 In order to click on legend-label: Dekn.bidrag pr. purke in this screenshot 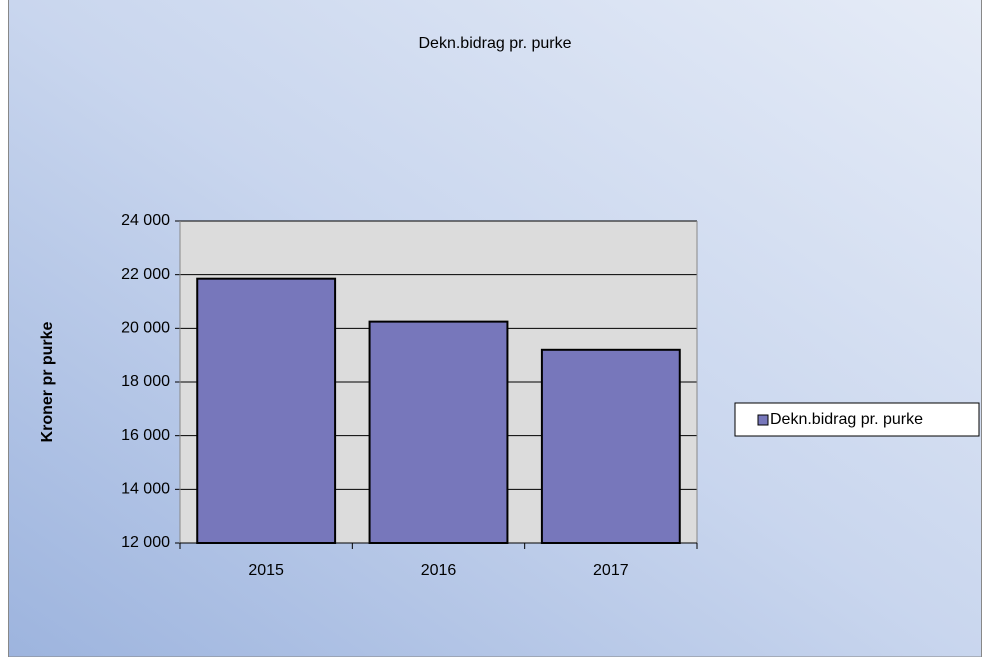, I will do `click(846, 419)`.